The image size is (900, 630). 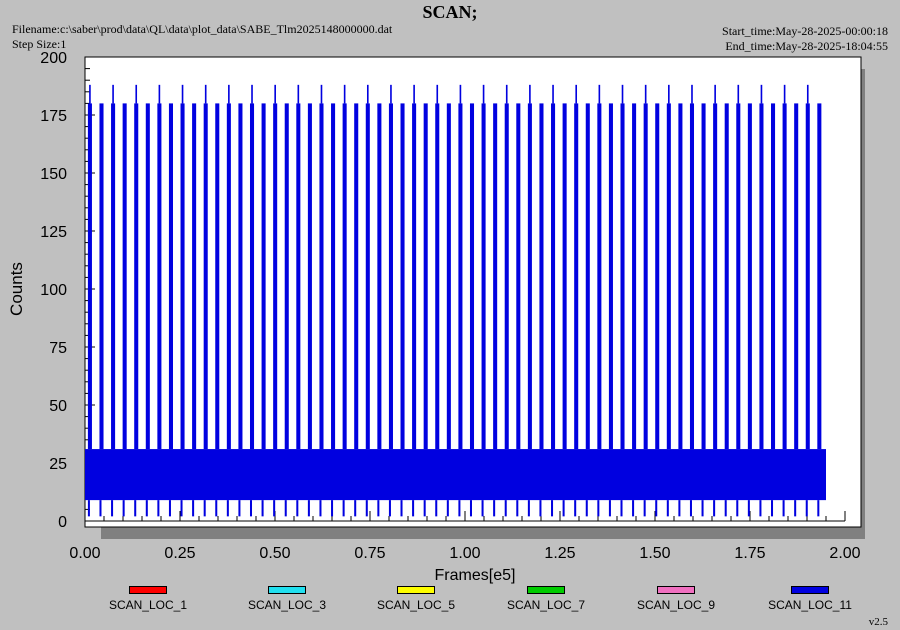 What do you see at coordinates (53, 58) in the screenshot?
I see `y-tick-label: 200` at bounding box center [53, 58].